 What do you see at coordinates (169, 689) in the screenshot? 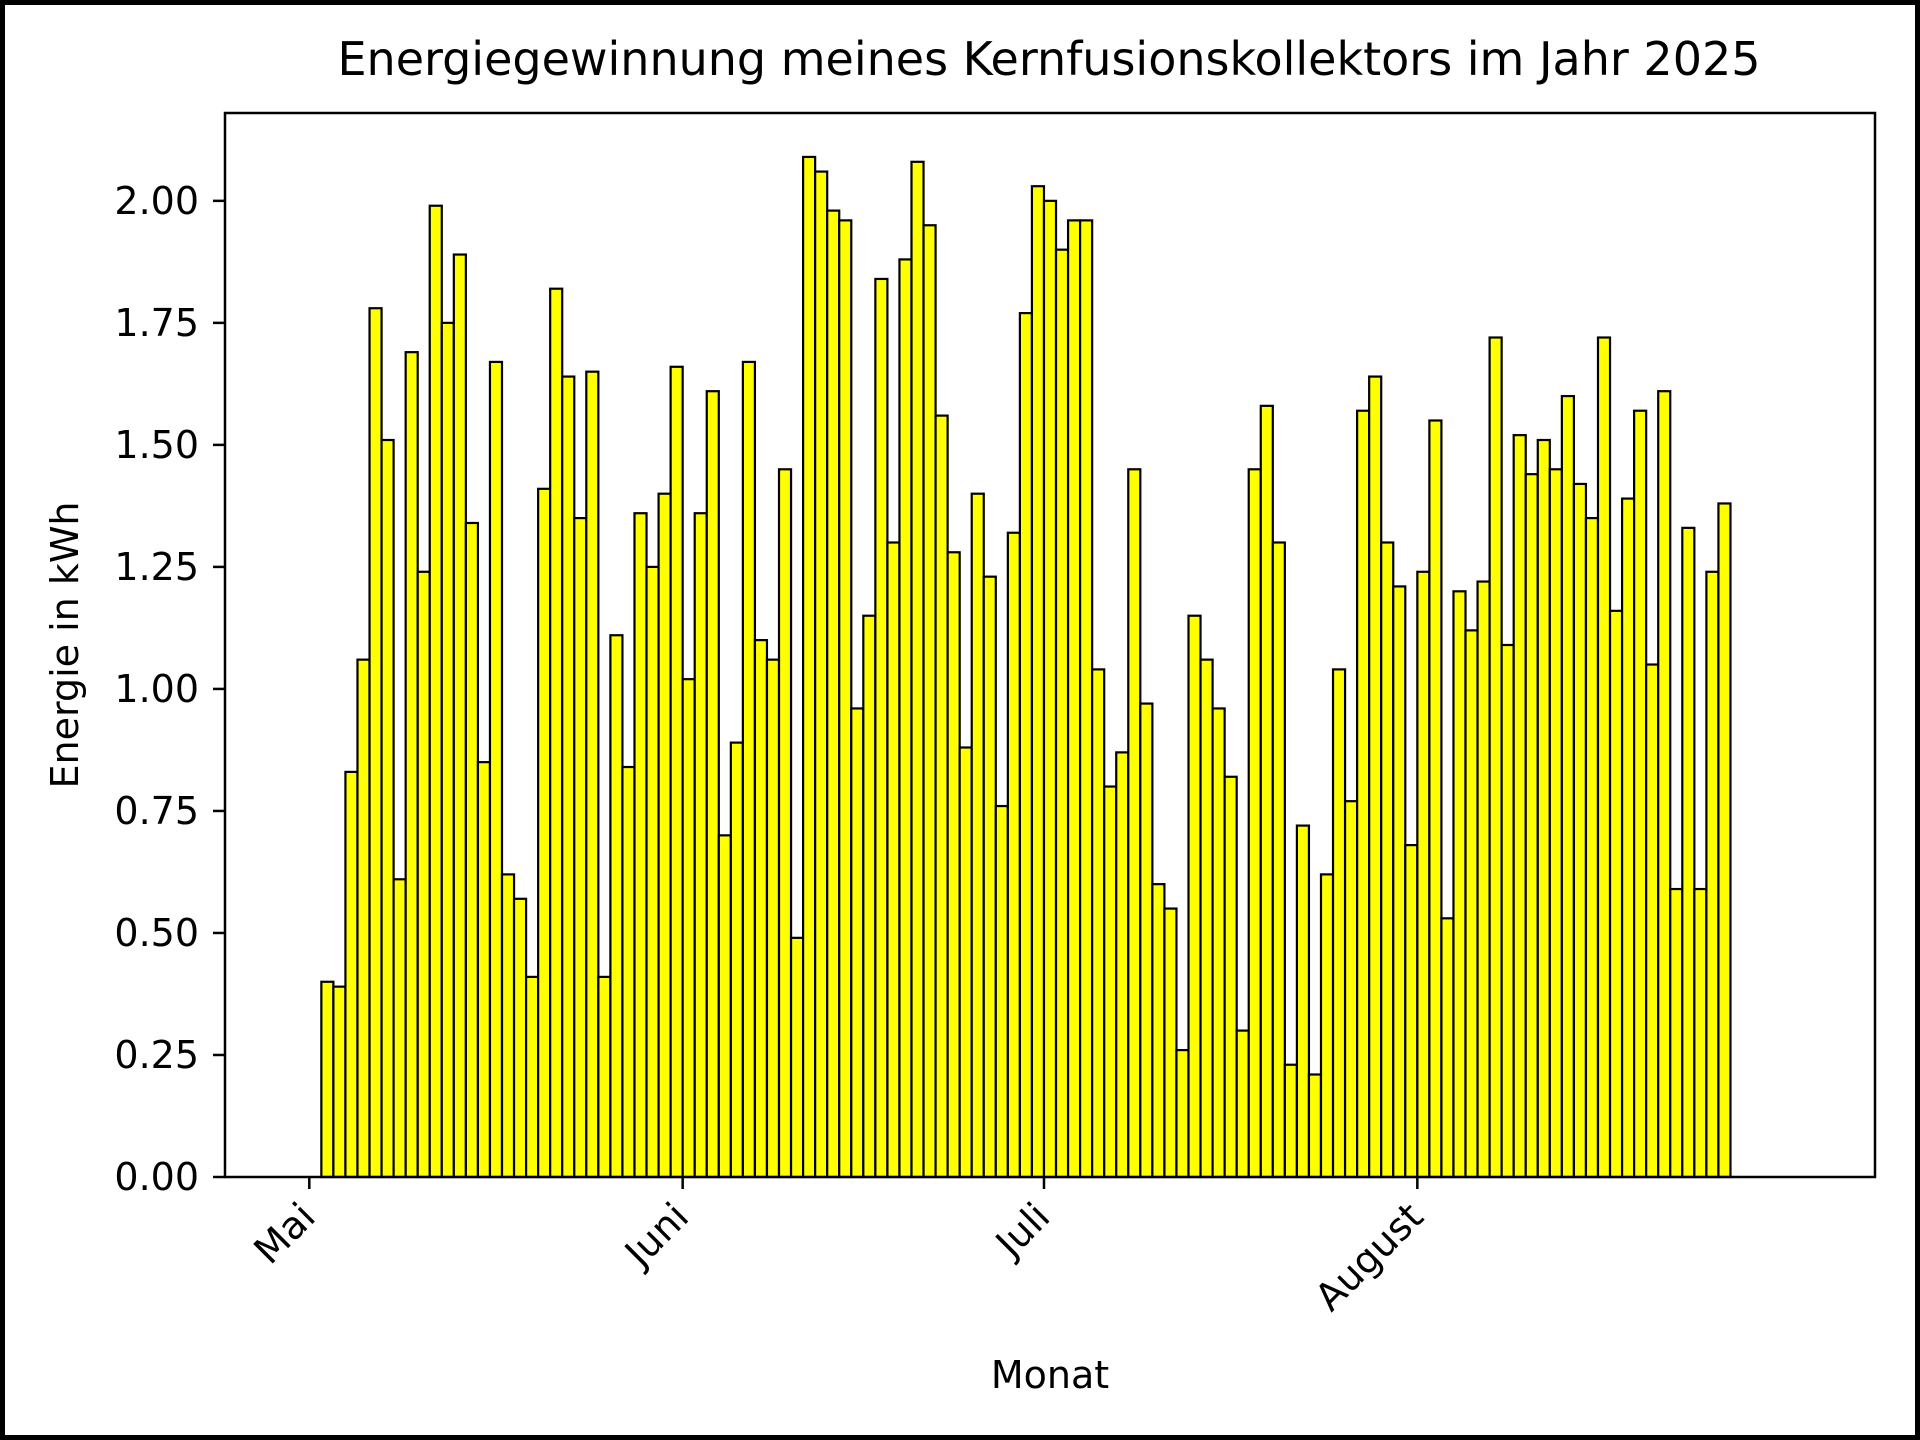
I see `y-axis: 0.00 0.25 0.50 0.75 1.00 1.25 1.50 1.75 2.00` at bounding box center [169, 689].